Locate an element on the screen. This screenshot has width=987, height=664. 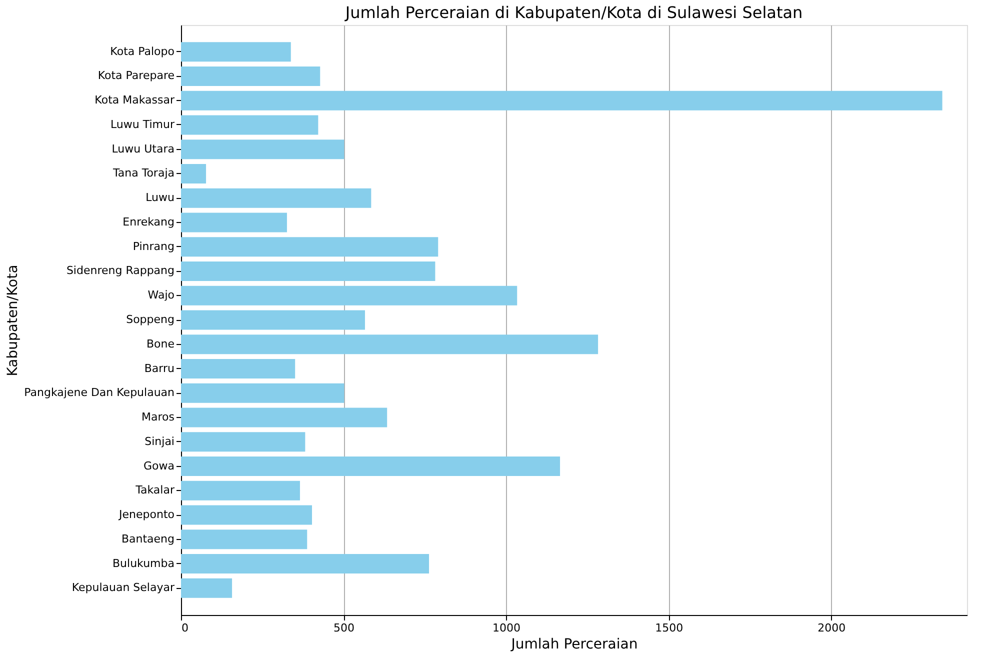
y-tick-label: Bulukumba is located at coordinates (143, 563).